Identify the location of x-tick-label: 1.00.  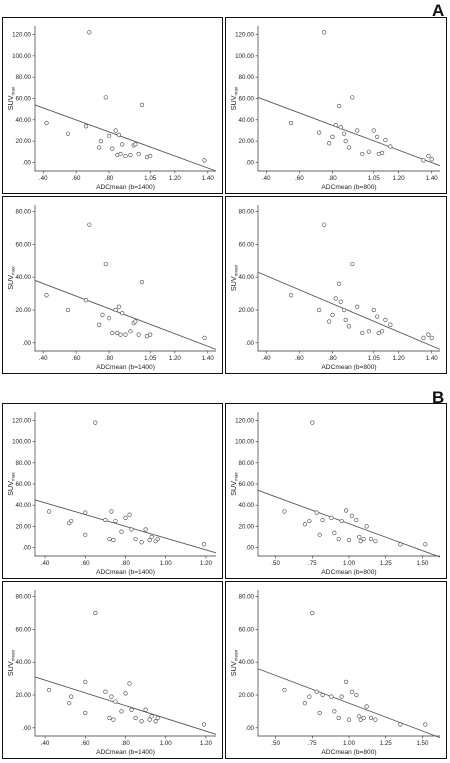
(349, 743).